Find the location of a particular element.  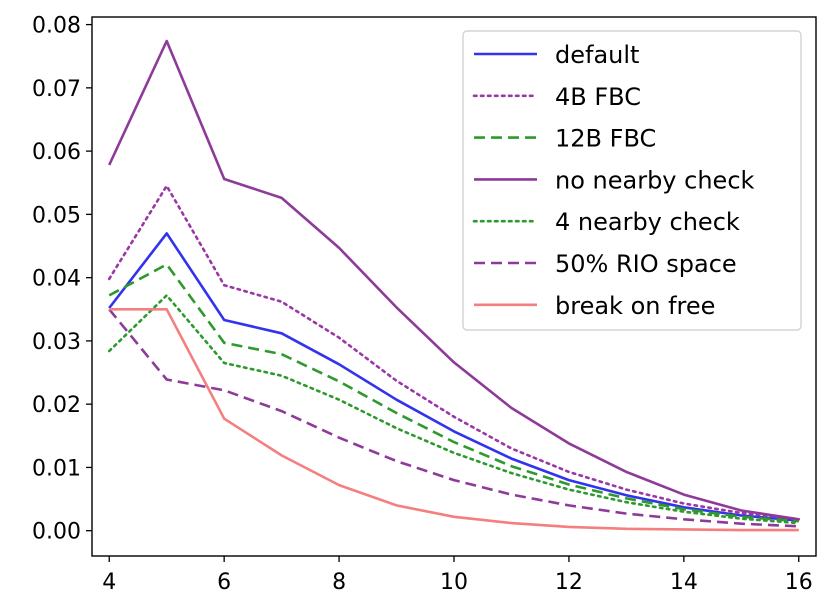

y-tick-label: 0.04 is located at coordinates (56, 279).